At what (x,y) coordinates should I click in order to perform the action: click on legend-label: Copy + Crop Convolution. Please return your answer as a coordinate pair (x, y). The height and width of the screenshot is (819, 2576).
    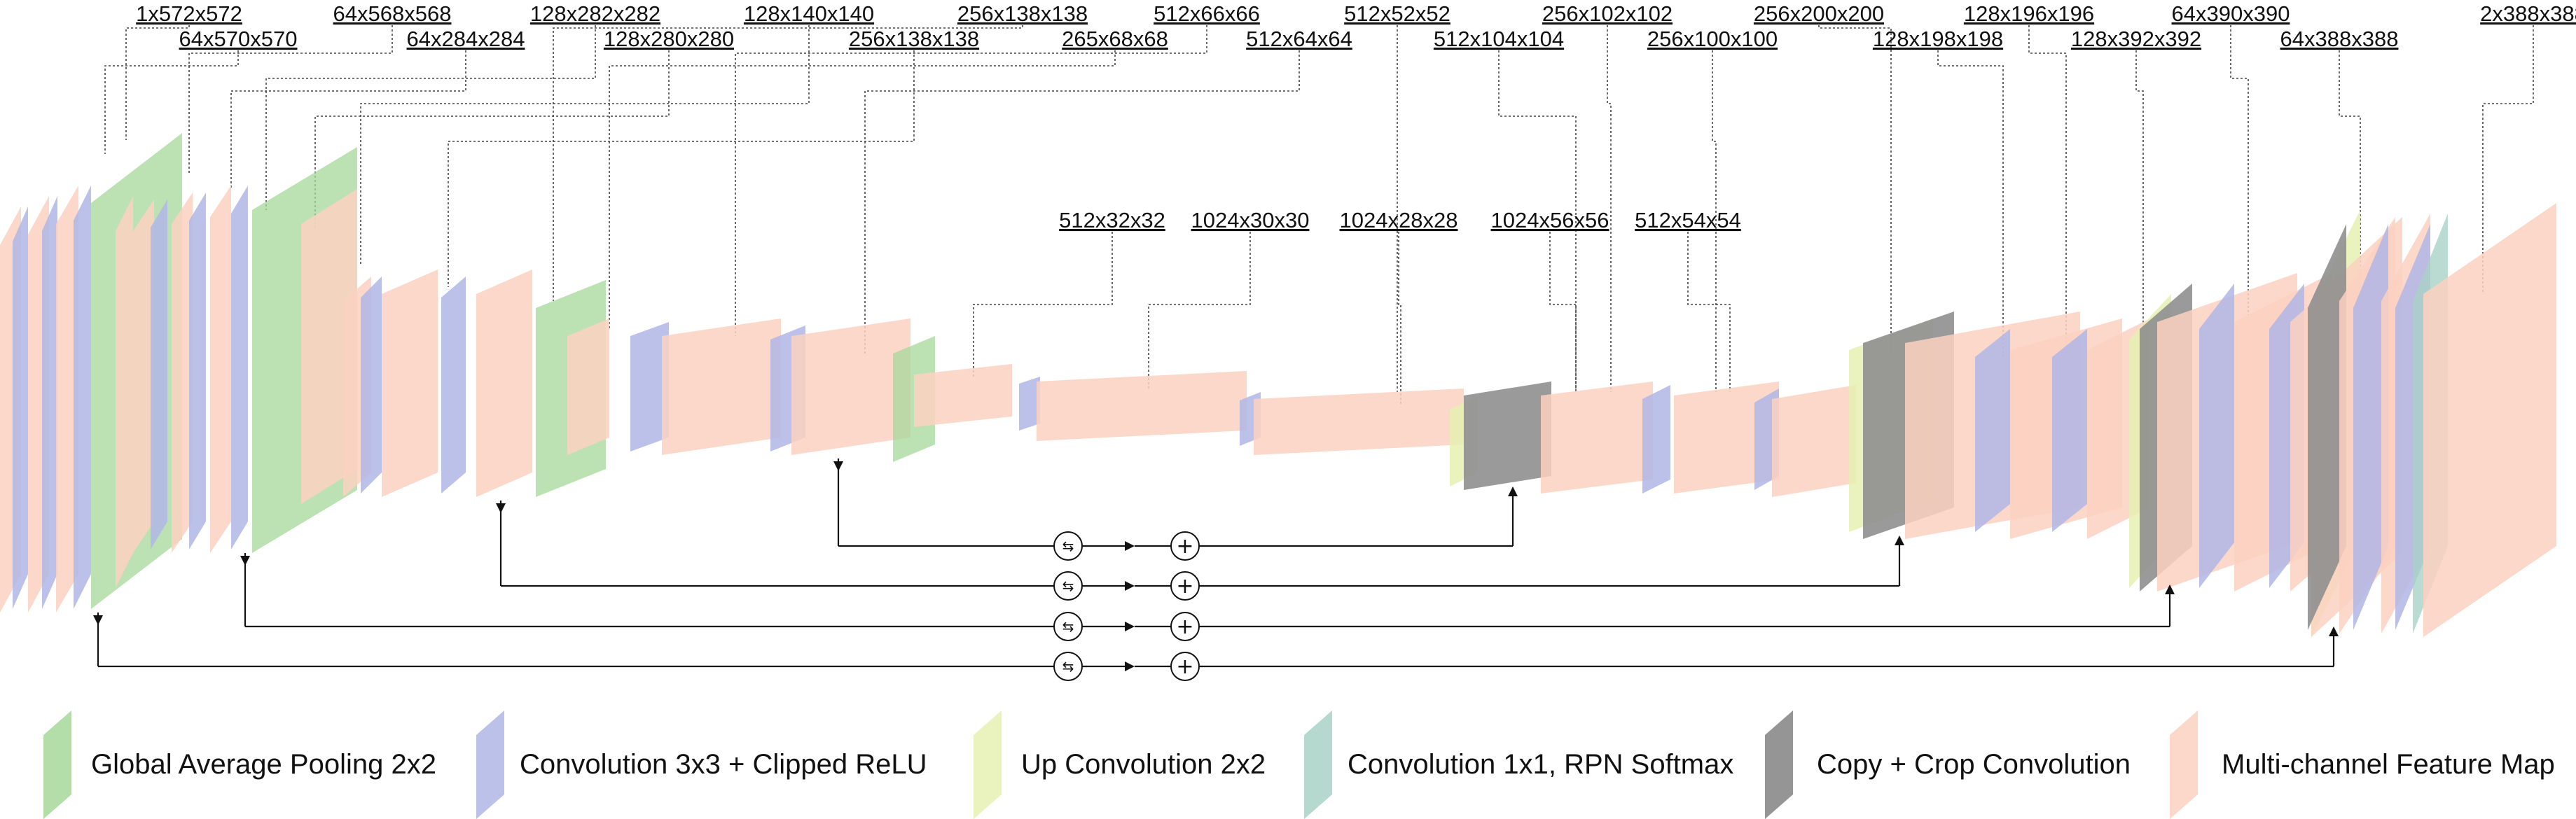
    Looking at the image, I should click on (1974, 764).